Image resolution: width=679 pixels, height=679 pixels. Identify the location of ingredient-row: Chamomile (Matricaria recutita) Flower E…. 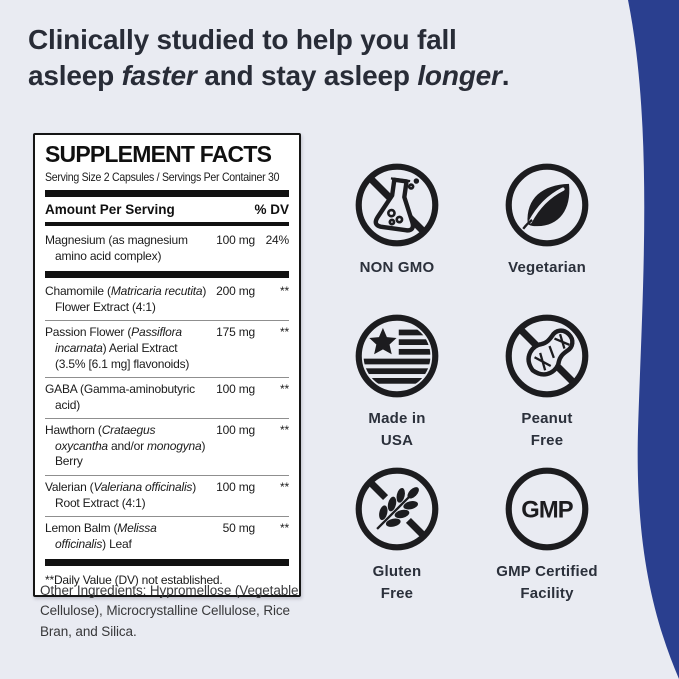
(167, 300).